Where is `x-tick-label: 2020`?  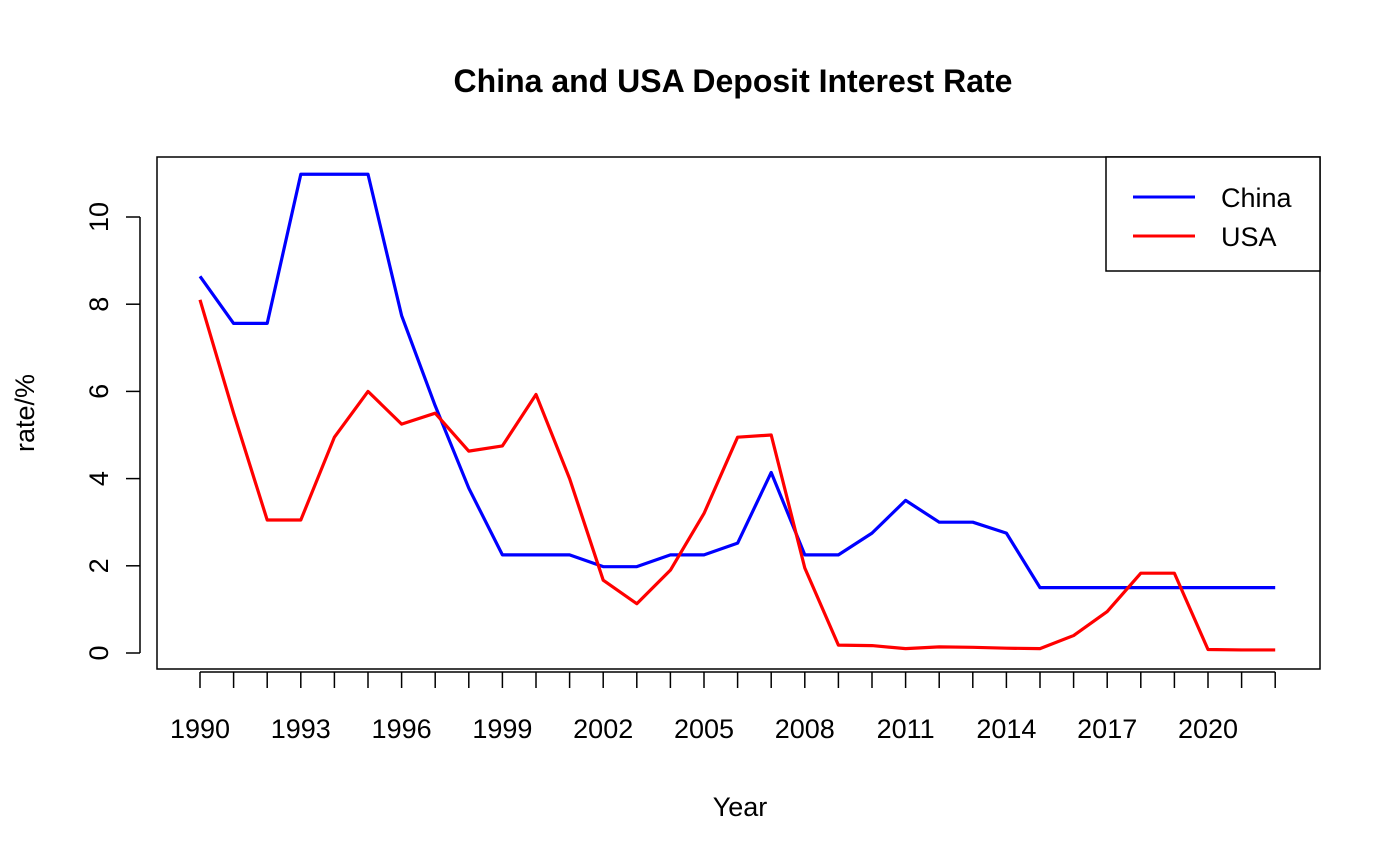 x-tick-label: 2020 is located at coordinates (1208, 729).